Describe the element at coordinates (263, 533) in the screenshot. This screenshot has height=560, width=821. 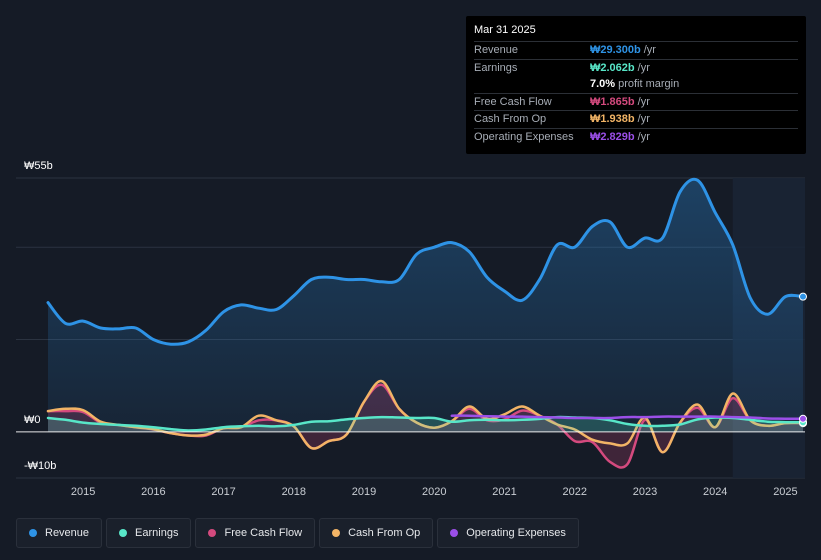
I see `legend-label: Free Cash Flow` at that location.